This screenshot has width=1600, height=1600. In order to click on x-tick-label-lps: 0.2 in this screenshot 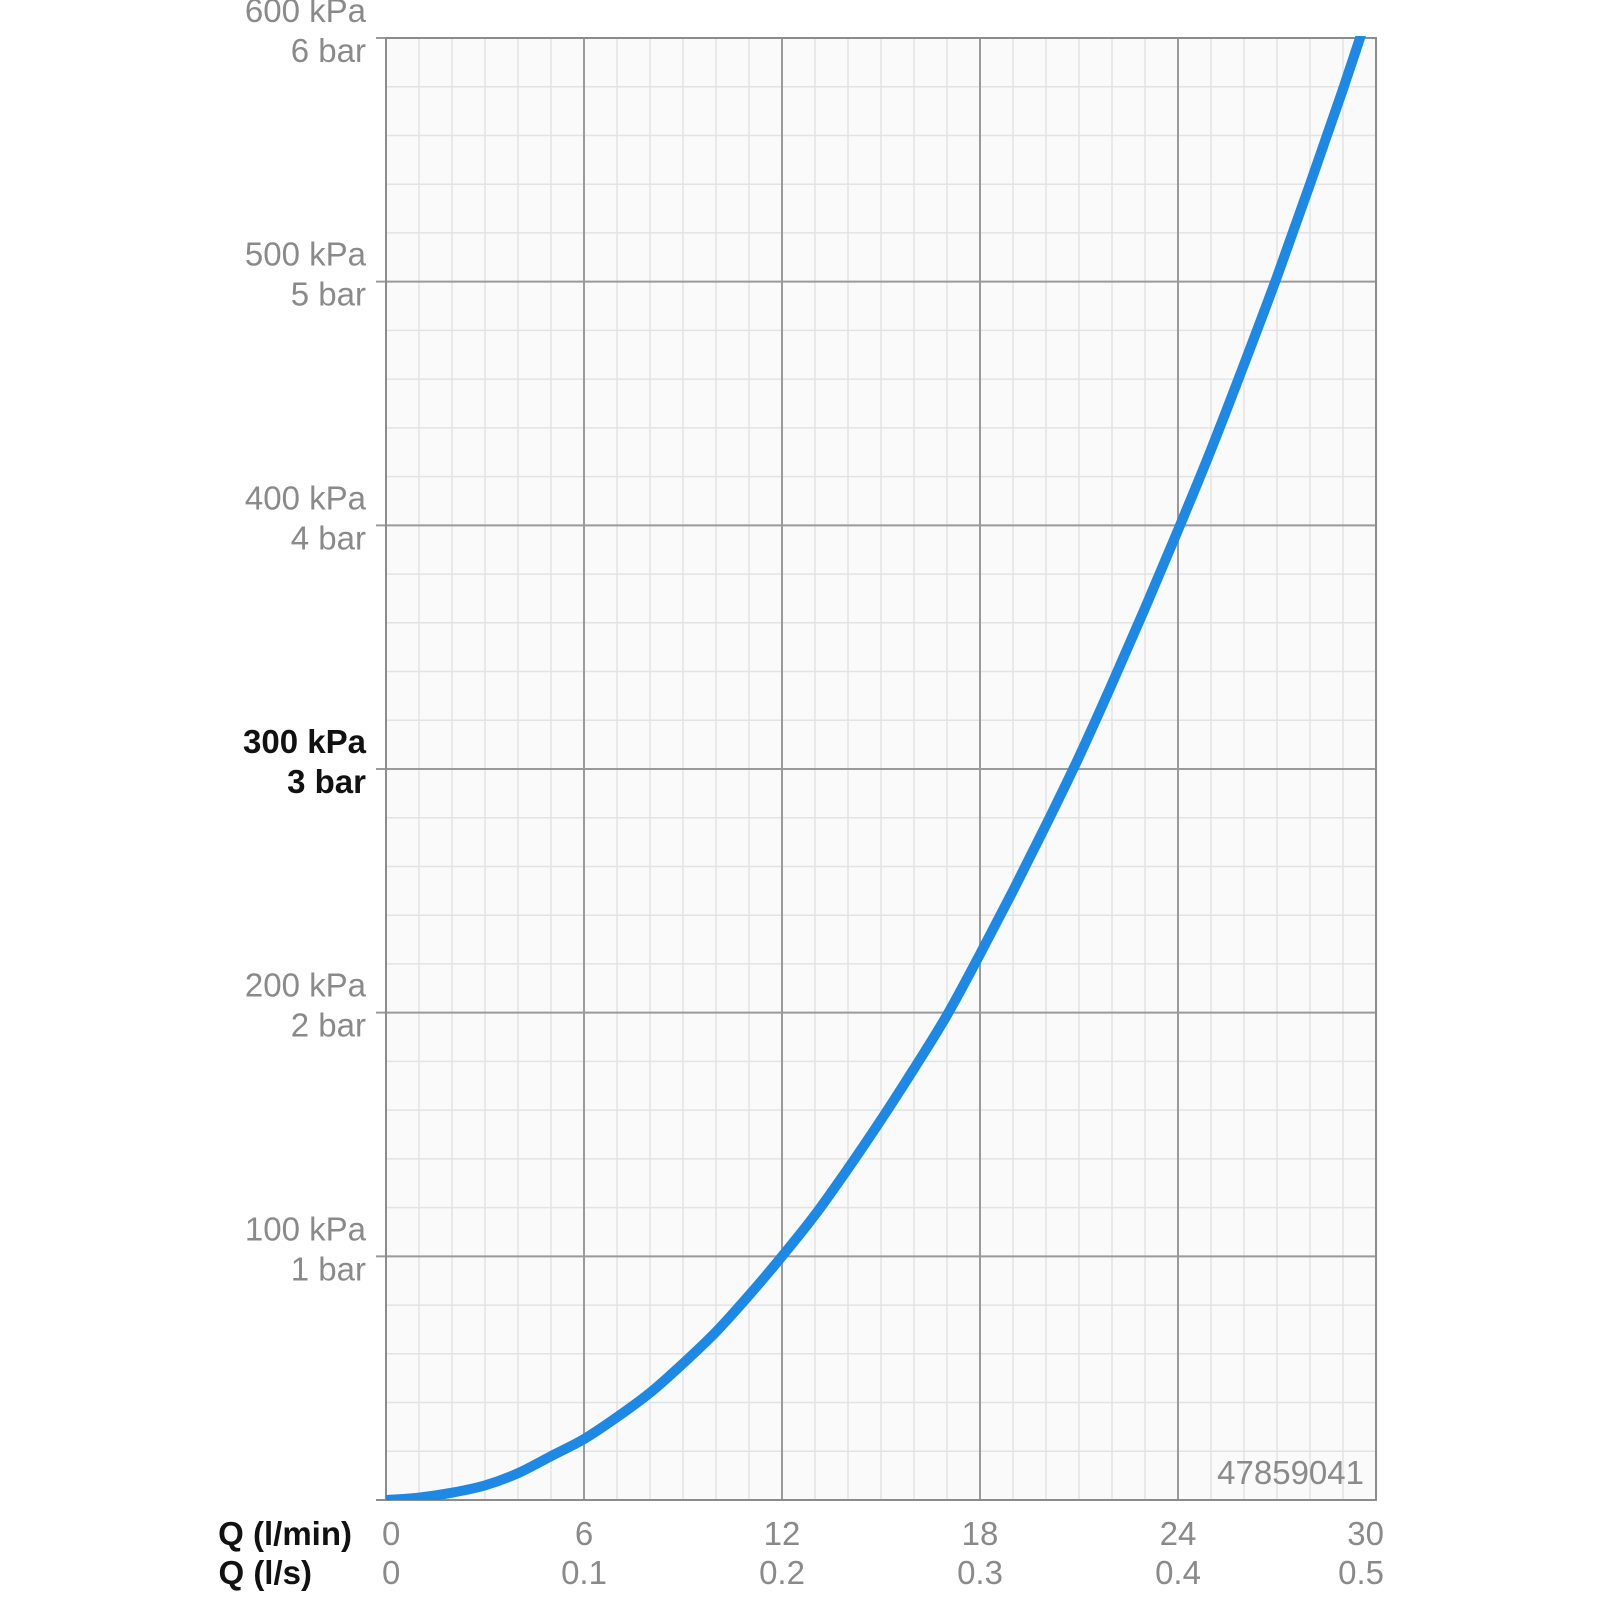, I will do `click(782, 1572)`.